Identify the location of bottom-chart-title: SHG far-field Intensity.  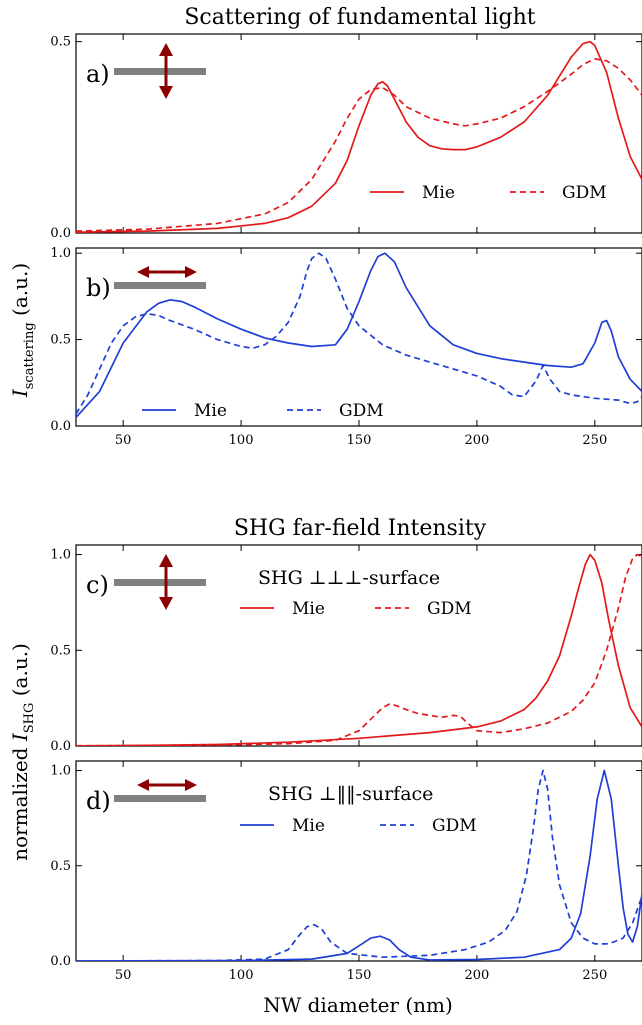
(360, 528).